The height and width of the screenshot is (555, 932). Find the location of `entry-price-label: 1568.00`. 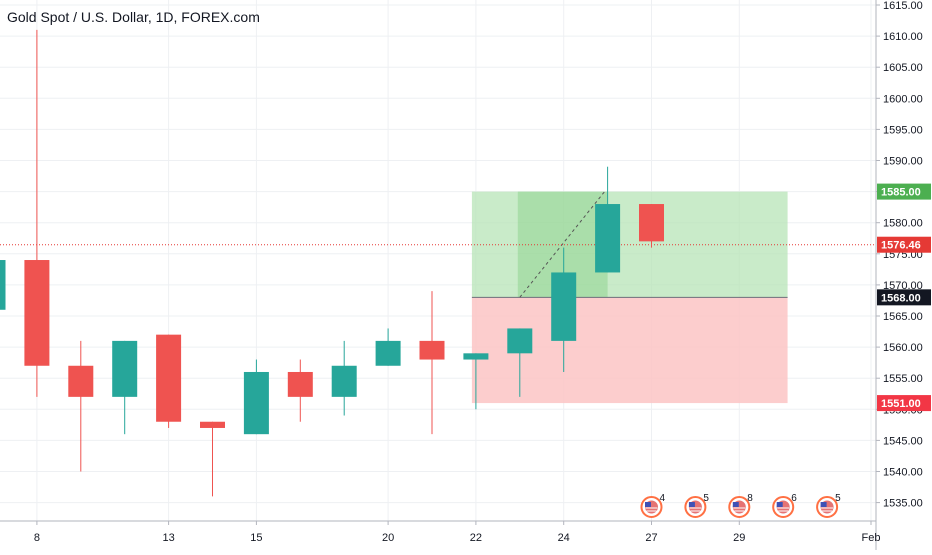

entry-price-label: 1568.00 is located at coordinates (904, 297).